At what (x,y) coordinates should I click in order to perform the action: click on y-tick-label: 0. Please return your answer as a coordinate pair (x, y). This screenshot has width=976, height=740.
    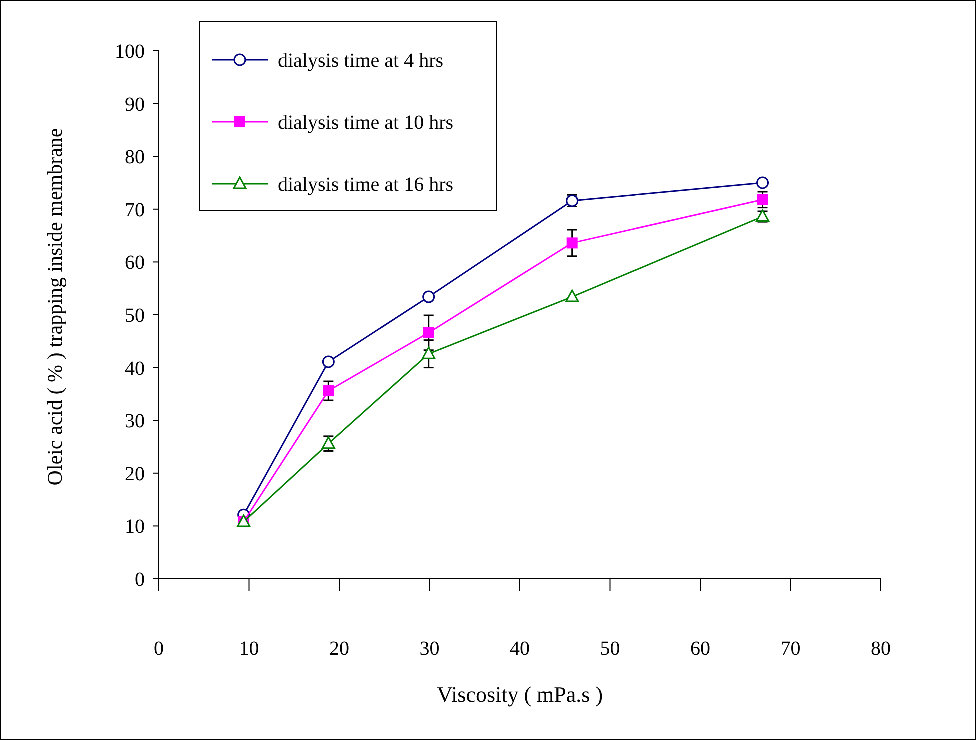
    Looking at the image, I should click on (140, 580).